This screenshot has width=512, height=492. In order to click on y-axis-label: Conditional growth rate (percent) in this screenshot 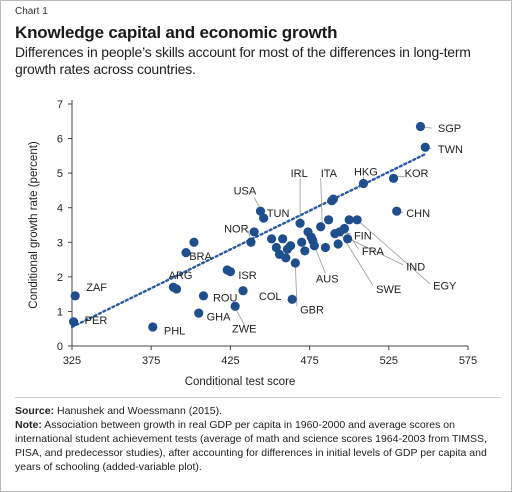, I will do `click(34, 225)`.